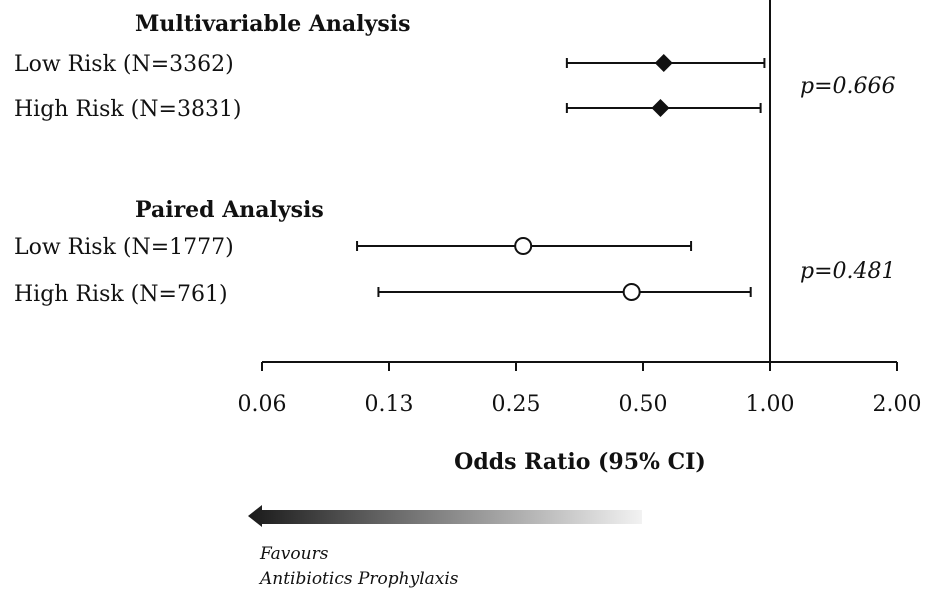  I want to click on tick-label-1: 0.13, so click(389, 404).